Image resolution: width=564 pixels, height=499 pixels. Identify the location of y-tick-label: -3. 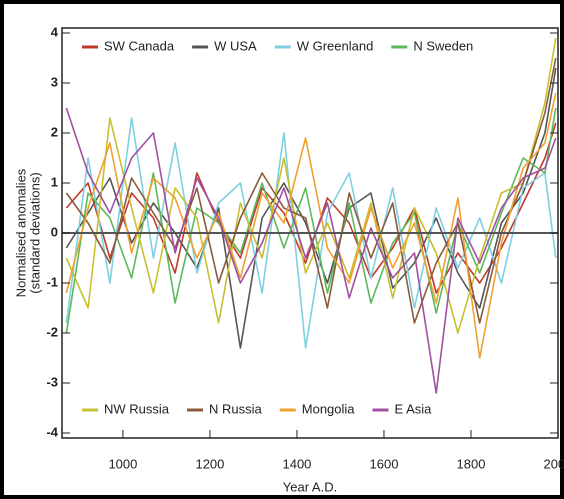
(52, 381).